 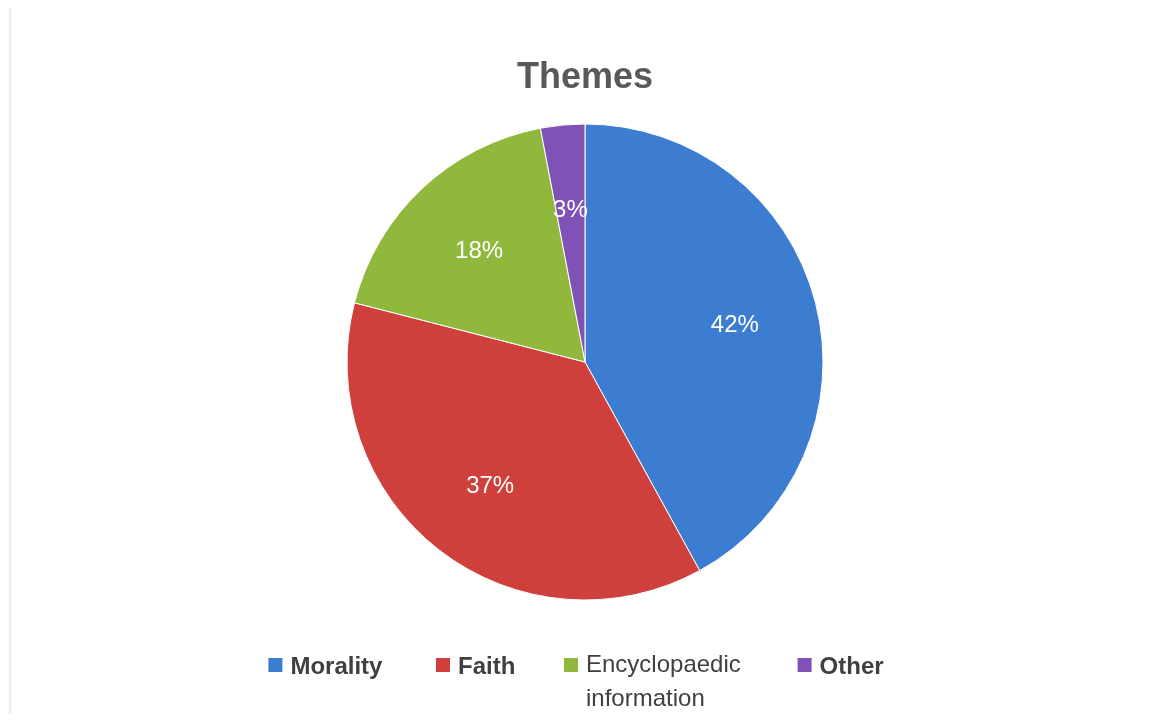 What do you see at coordinates (479, 249) in the screenshot?
I see `data-label: 18%` at bounding box center [479, 249].